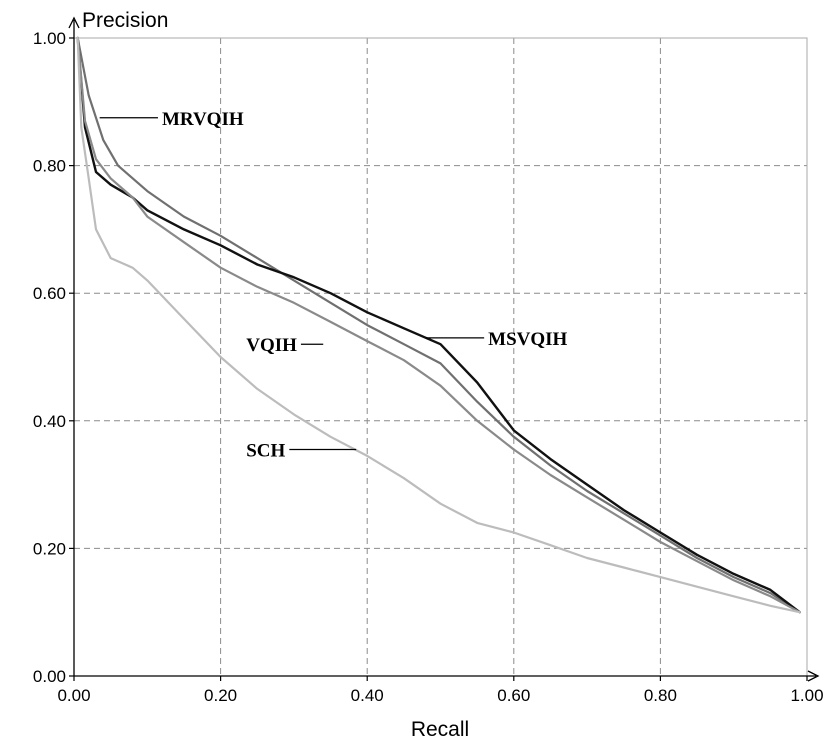 The height and width of the screenshot is (740, 838). Describe the element at coordinates (367, 695) in the screenshot. I see `x-tick-label: 0.40` at that location.